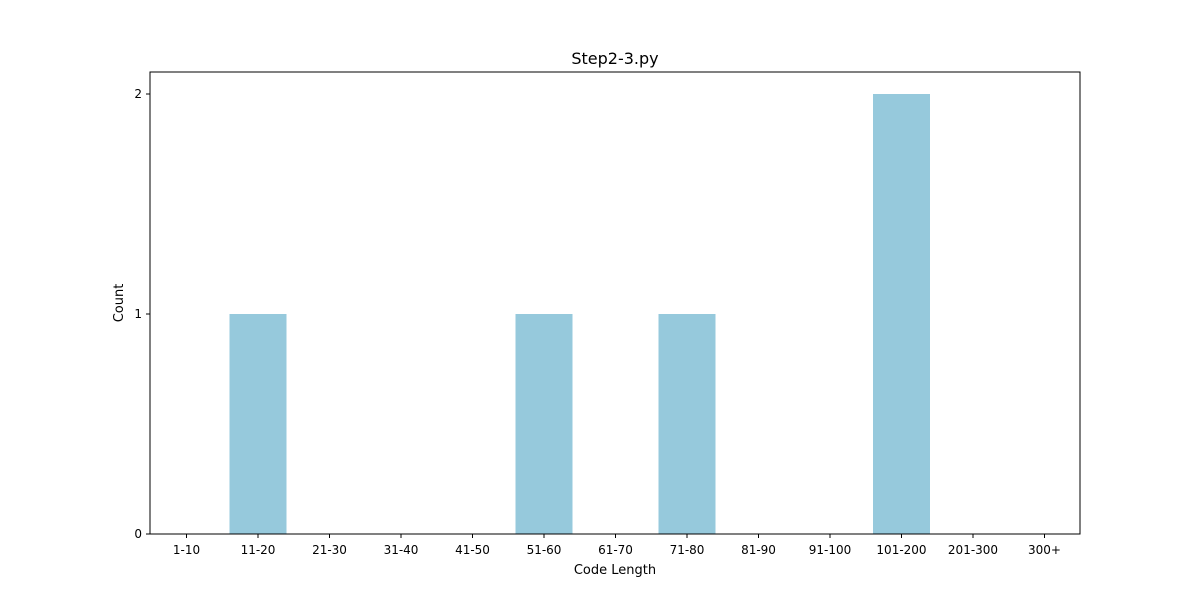 The height and width of the screenshot is (604, 1200). I want to click on x-tick-label: 11-20, so click(258, 550).